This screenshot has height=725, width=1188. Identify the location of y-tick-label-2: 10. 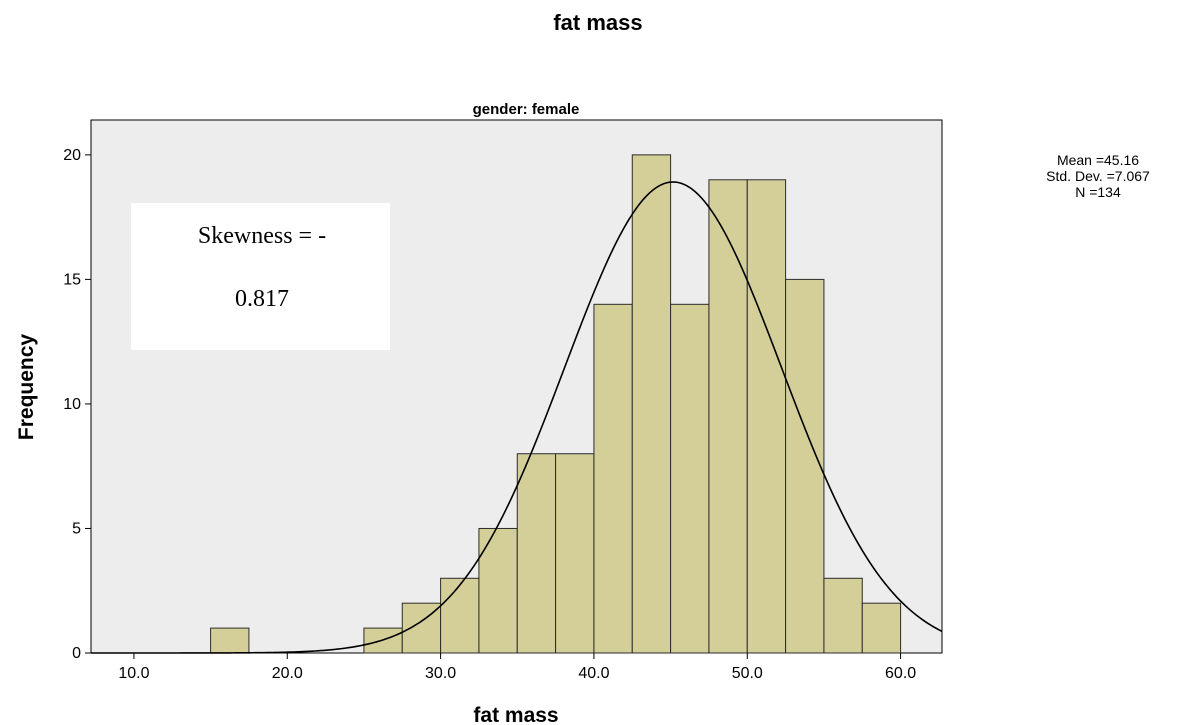
(72, 404).